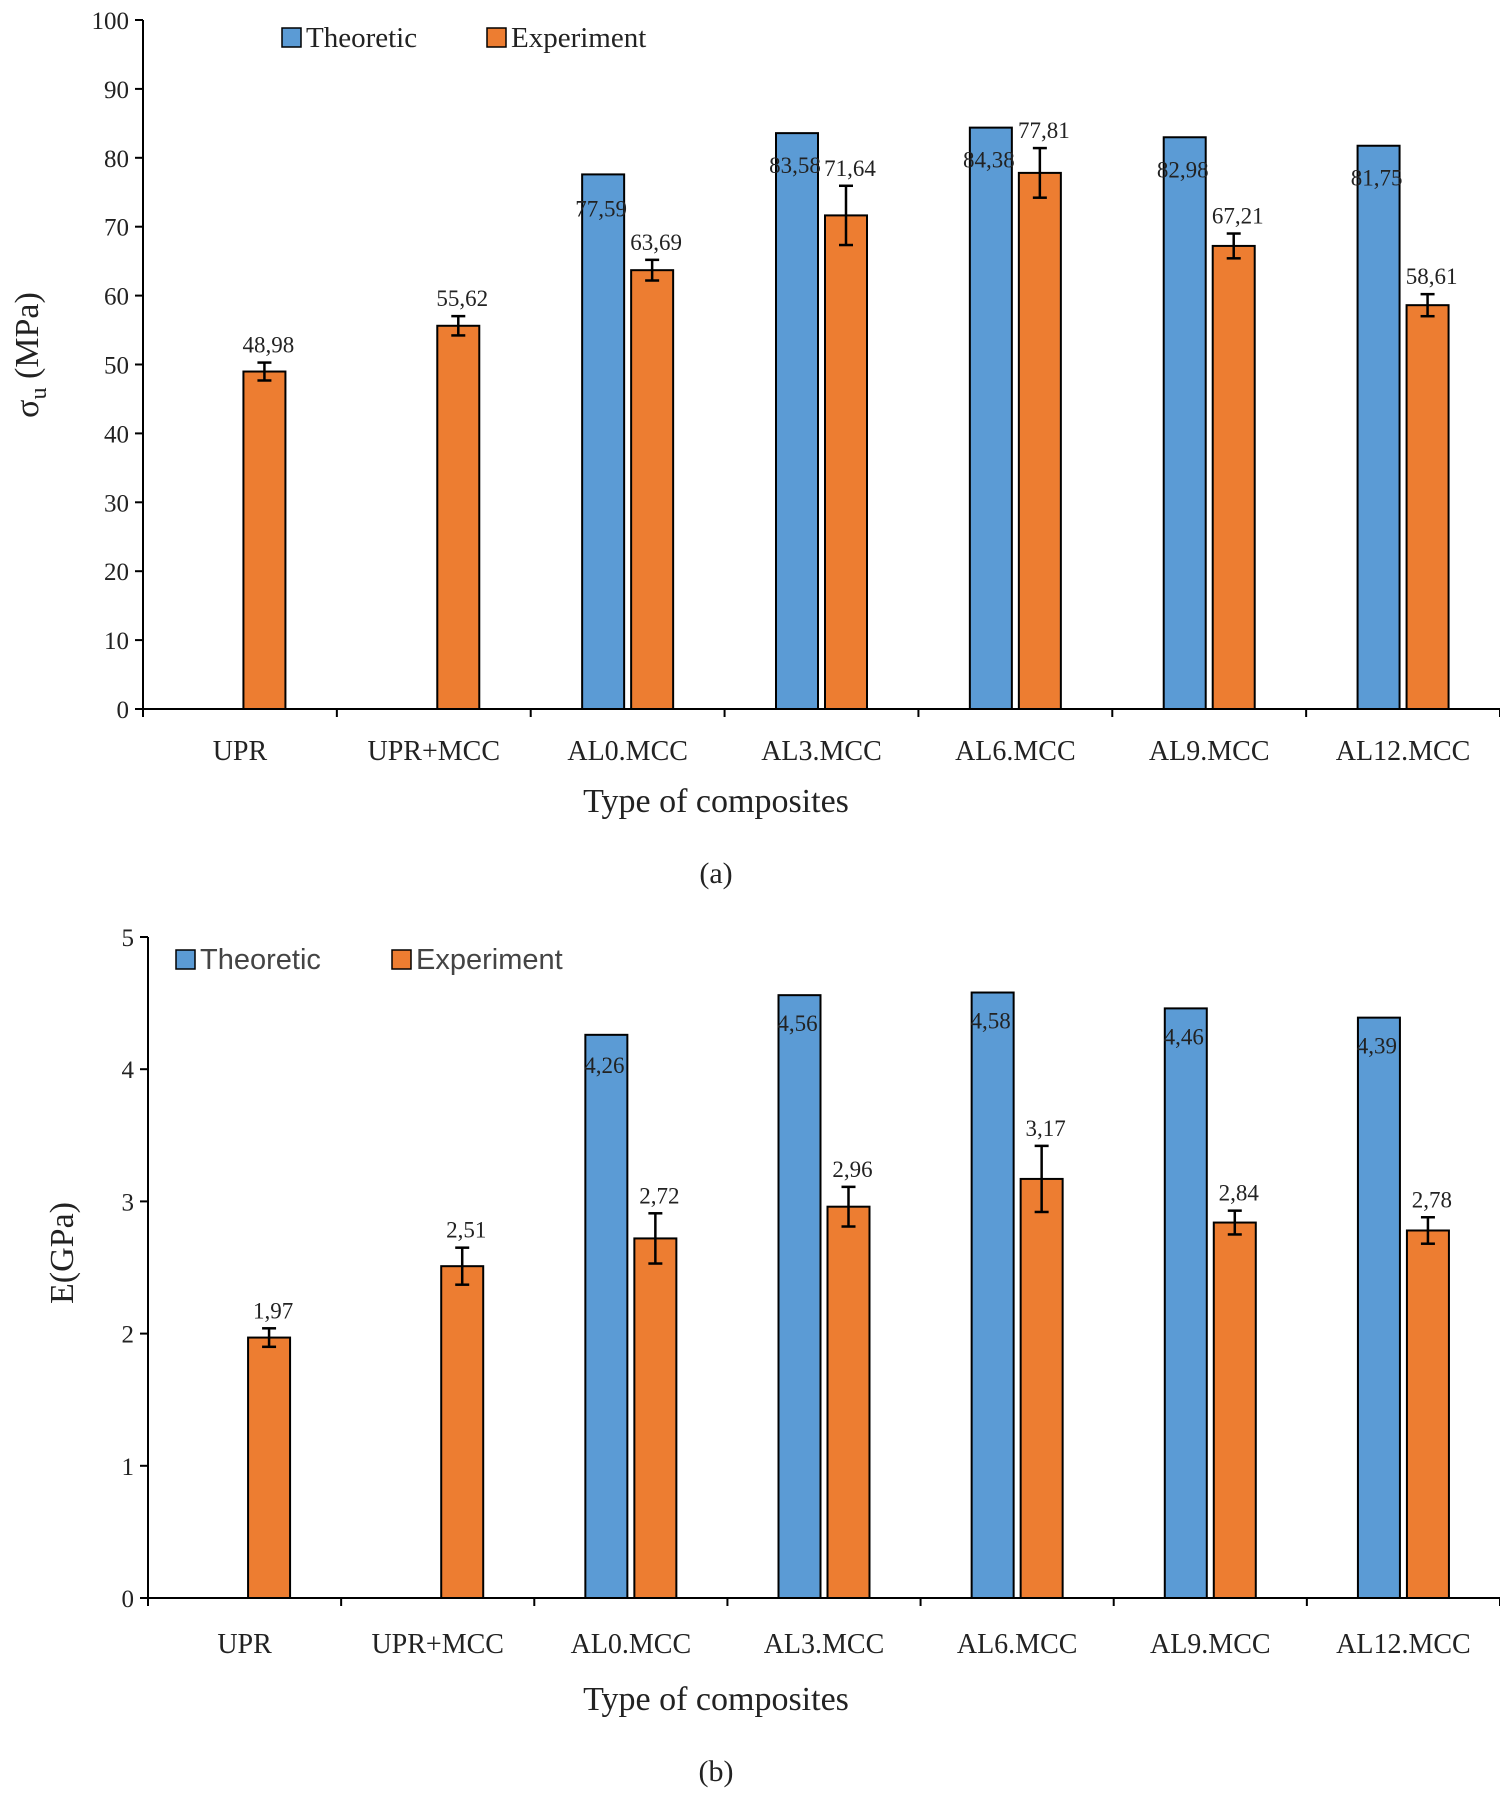 This screenshot has height=1799, width=1500. Describe the element at coordinates (116, 641) in the screenshot. I see `chart-a-y-tick-label: 10` at that location.